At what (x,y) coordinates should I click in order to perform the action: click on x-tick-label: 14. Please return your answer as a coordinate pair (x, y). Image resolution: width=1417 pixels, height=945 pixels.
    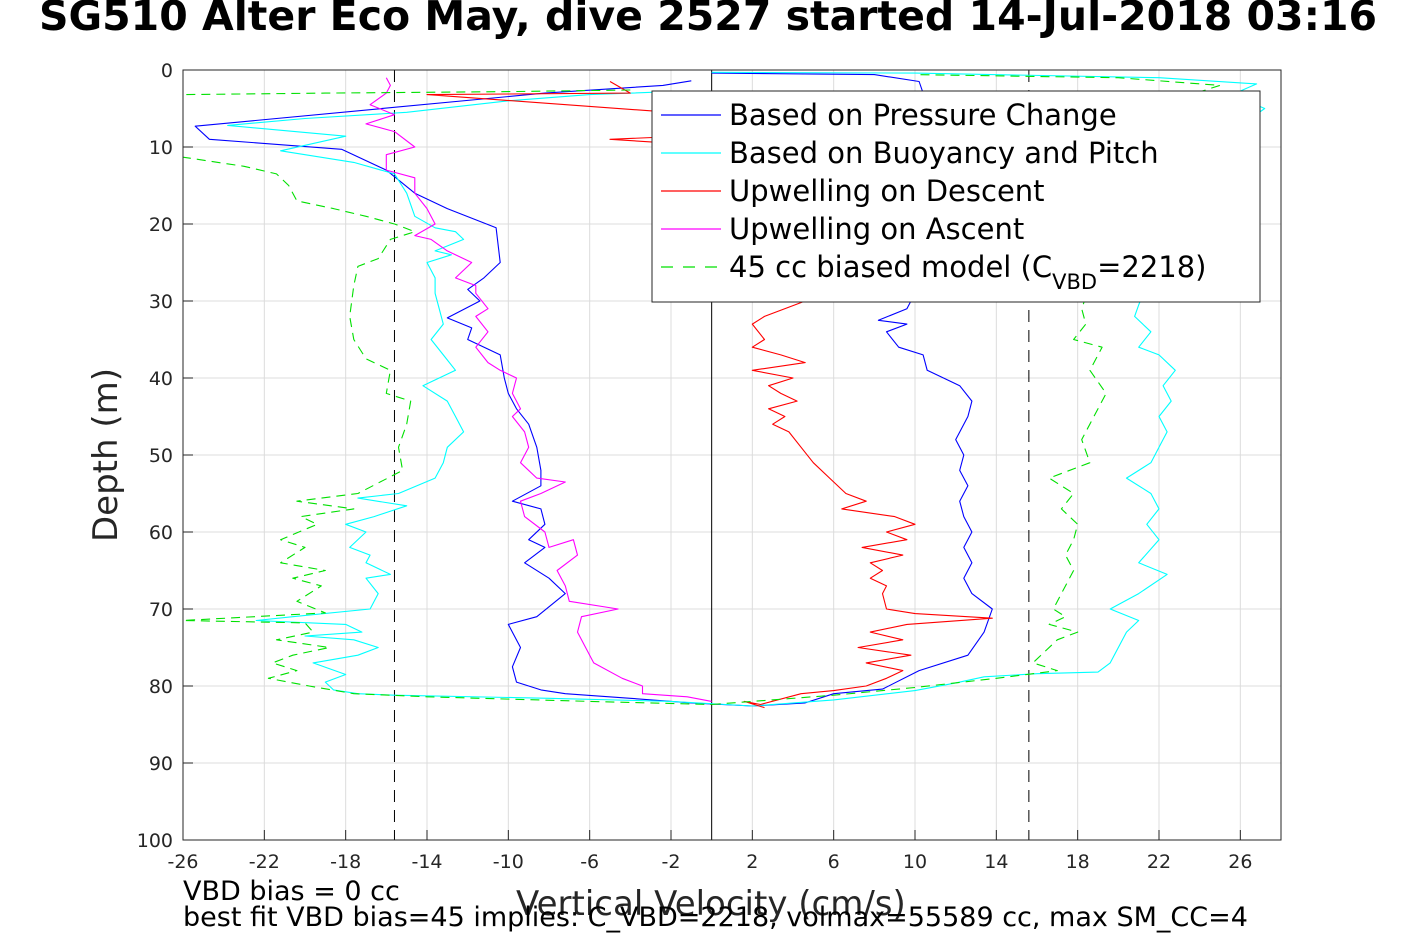
    Looking at the image, I should click on (996, 862).